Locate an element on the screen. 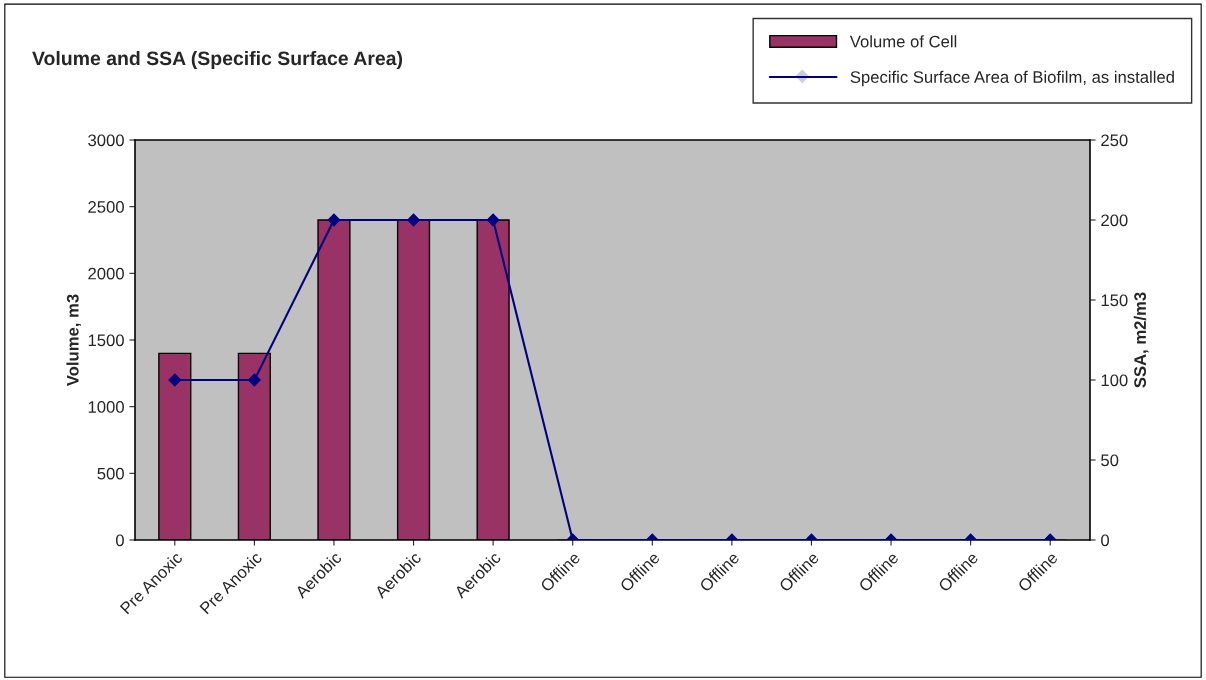  y-tick-label: 500 is located at coordinates (110, 473).